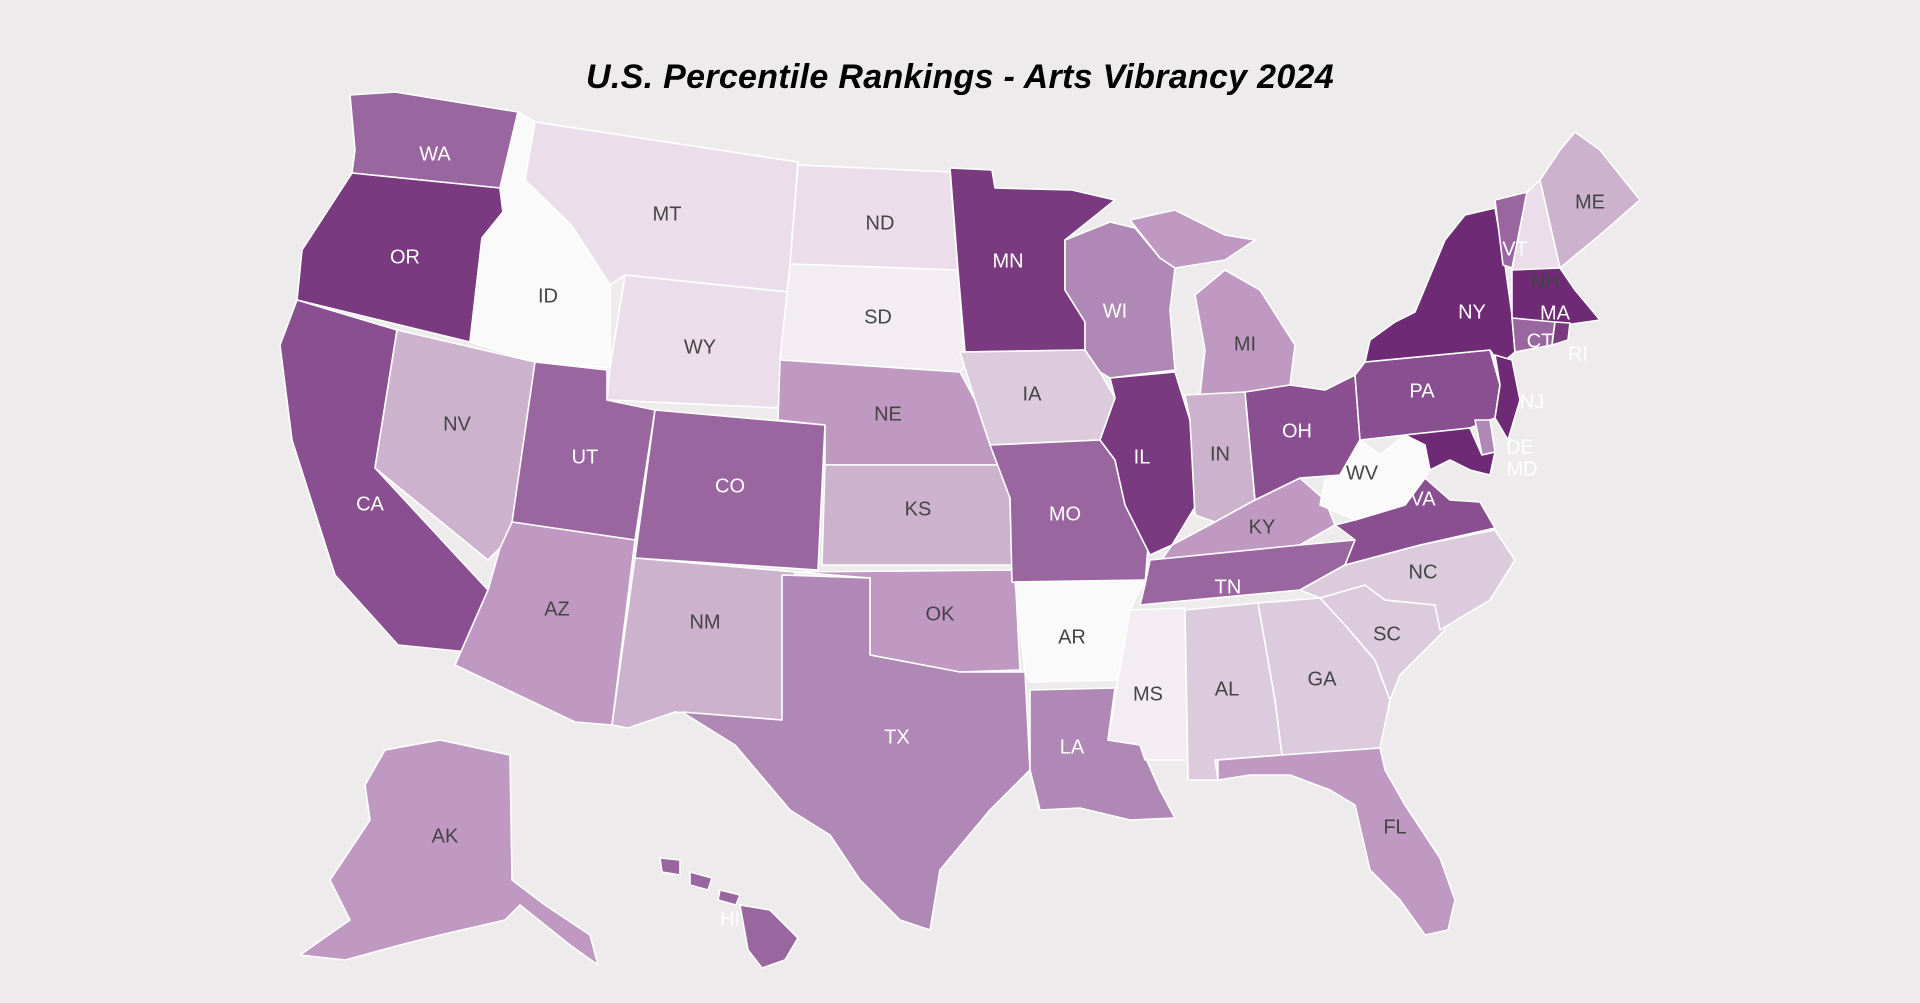 The height and width of the screenshot is (1003, 1920). What do you see at coordinates (449, 852) in the screenshot?
I see `state-ak` at bounding box center [449, 852].